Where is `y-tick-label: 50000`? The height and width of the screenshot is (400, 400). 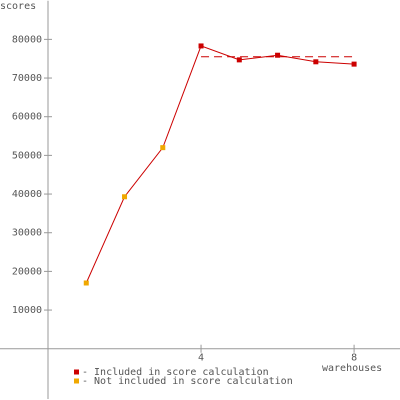 y-tick-label: 50000 is located at coordinates (27, 155).